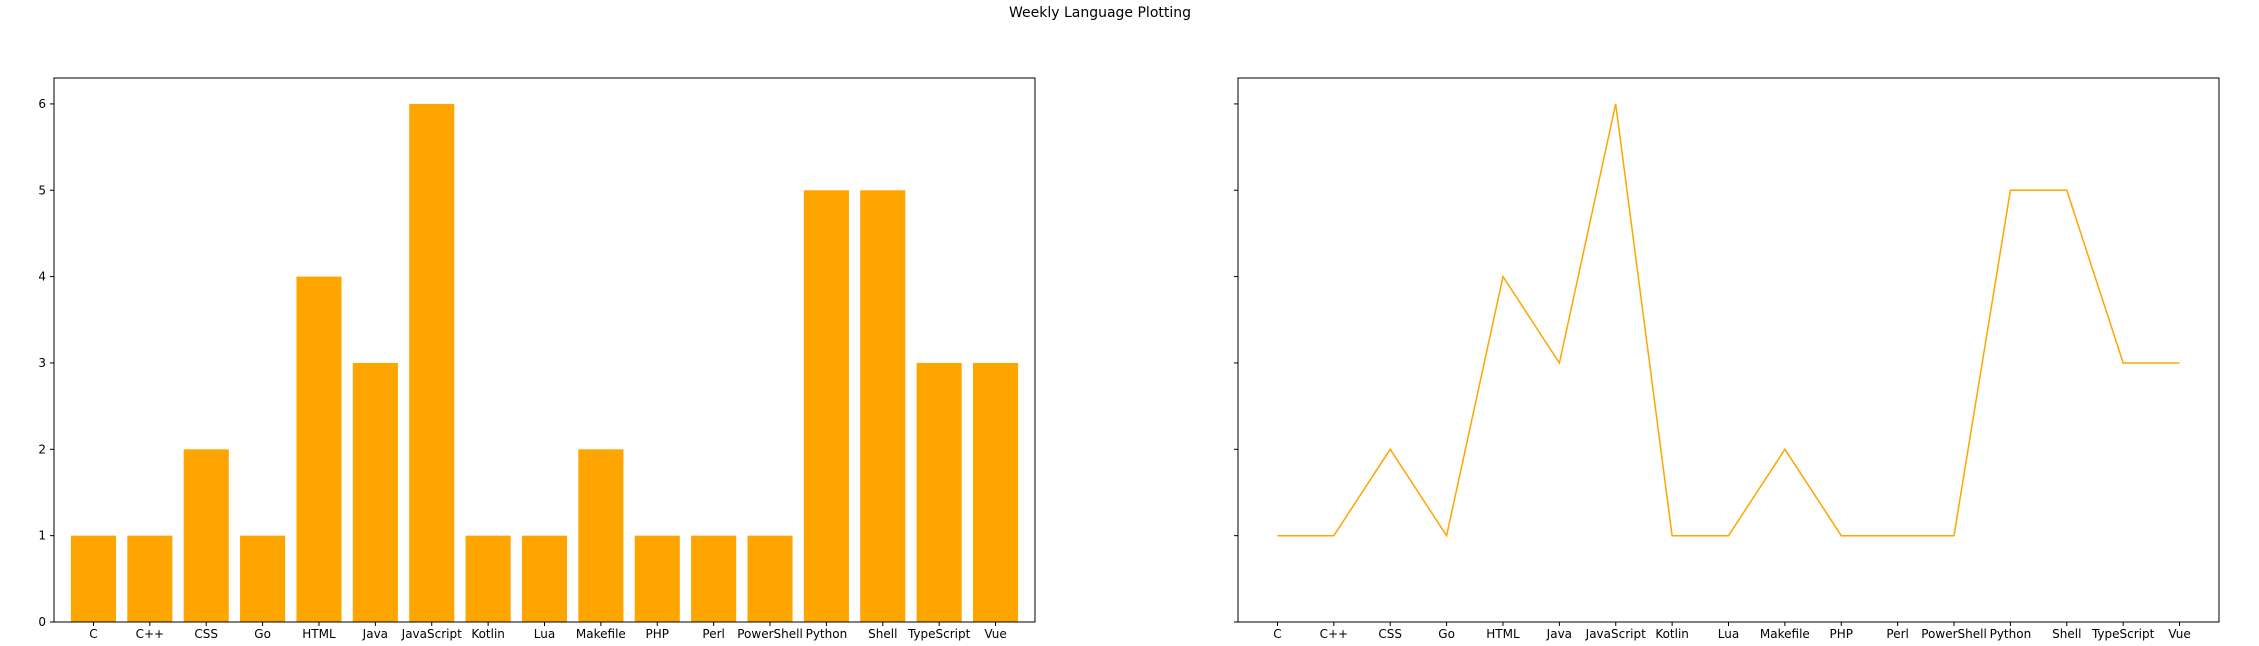 Image resolution: width=2259 pixels, height=646 pixels. I want to click on y-tick-label: 4, so click(42, 277).